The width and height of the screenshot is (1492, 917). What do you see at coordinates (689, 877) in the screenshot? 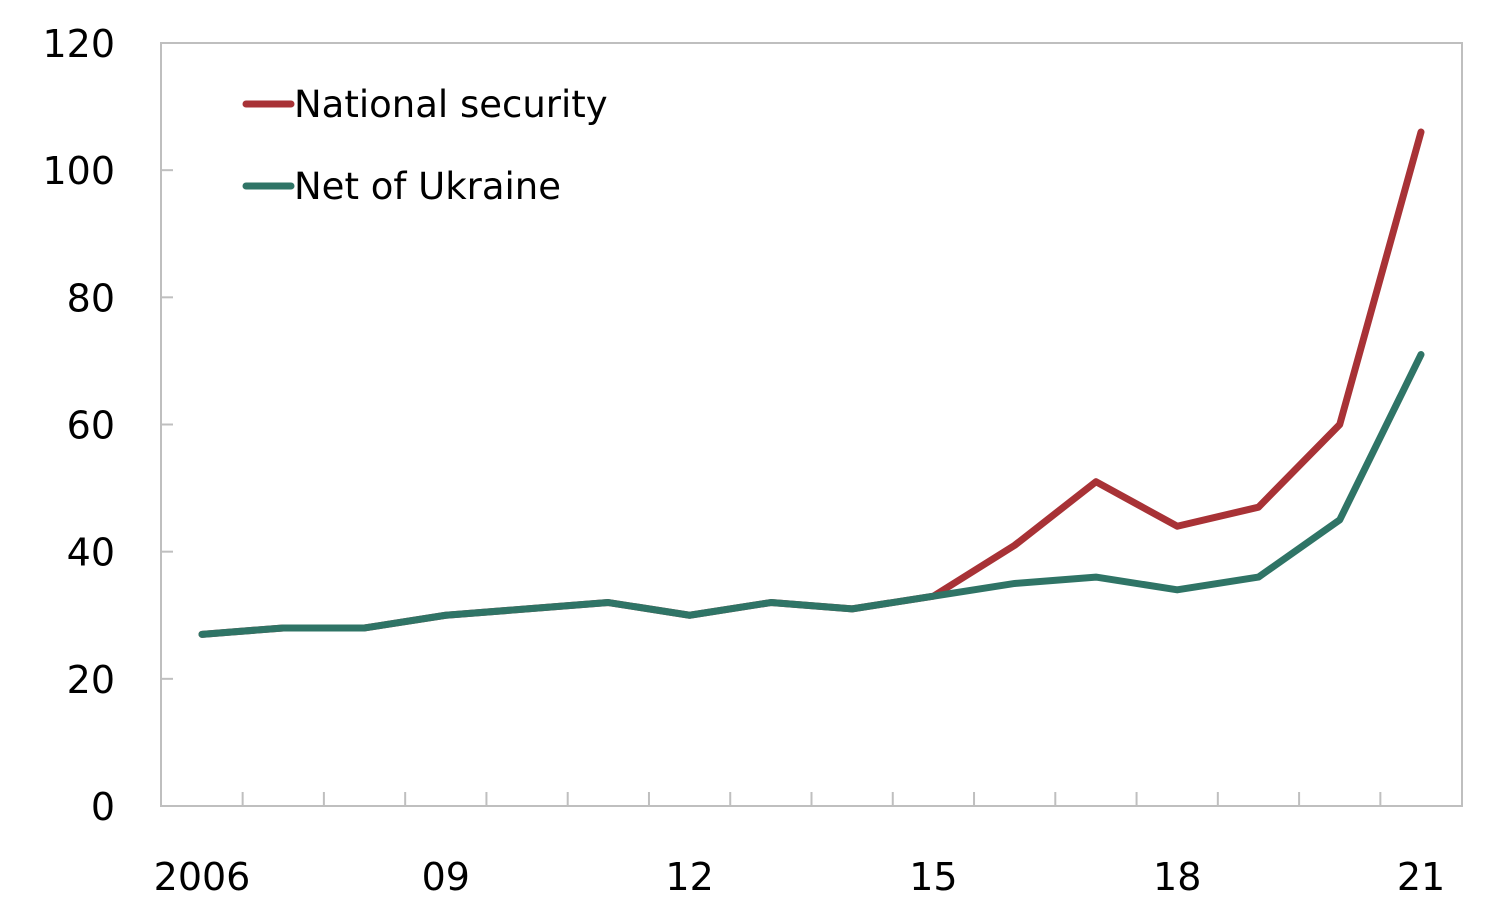
I see `x-tick-label: 12` at bounding box center [689, 877].